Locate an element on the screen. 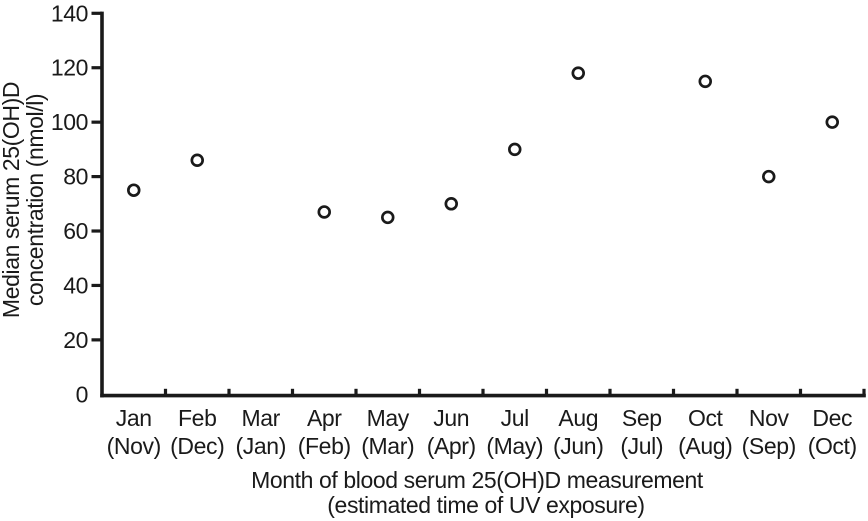  x-tick-label-month: Dec is located at coordinates (832, 418).